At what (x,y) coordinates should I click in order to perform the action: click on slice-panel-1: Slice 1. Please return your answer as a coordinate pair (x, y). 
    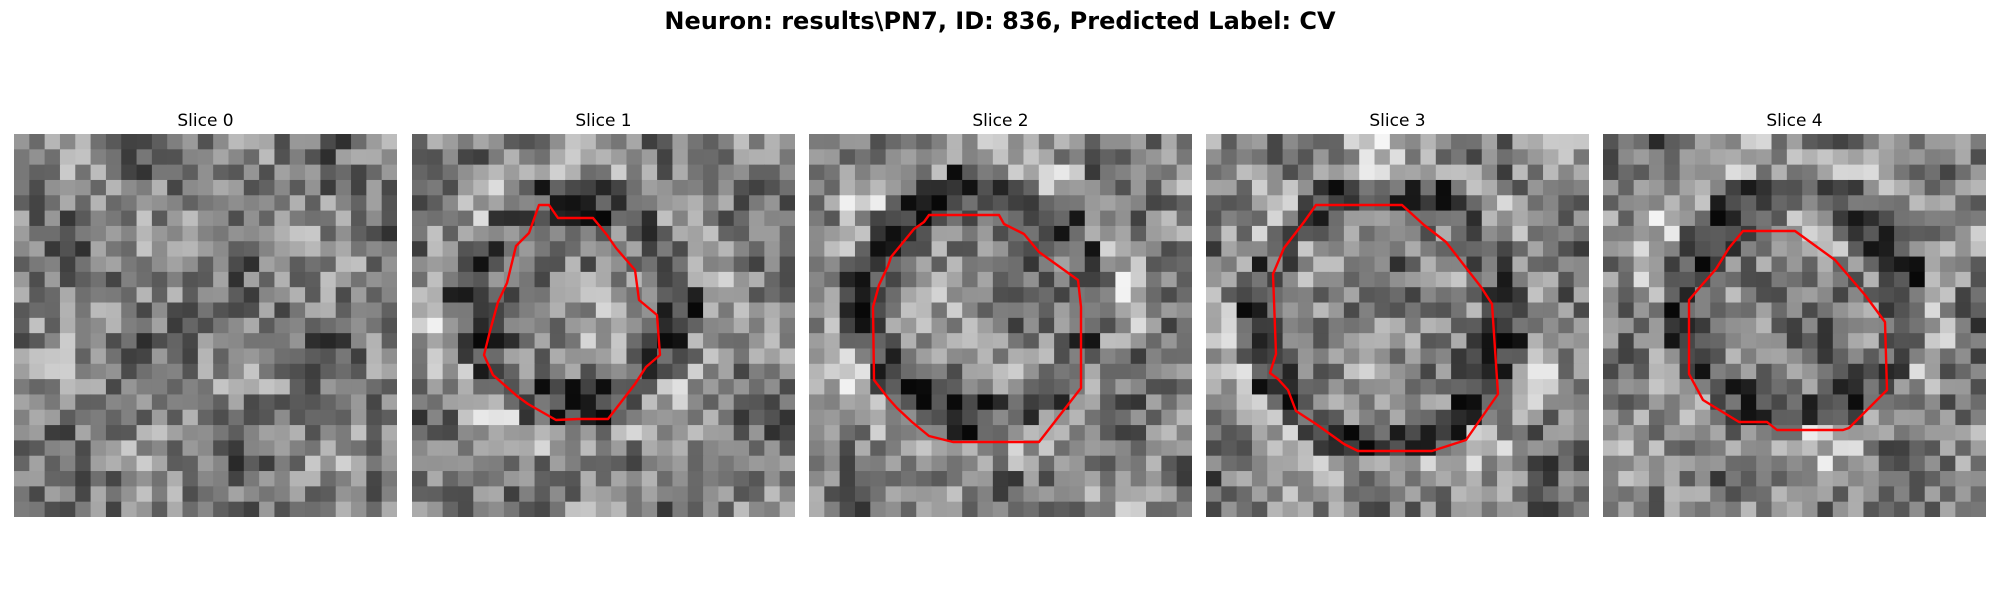
    Looking at the image, I should click on (603, 312).